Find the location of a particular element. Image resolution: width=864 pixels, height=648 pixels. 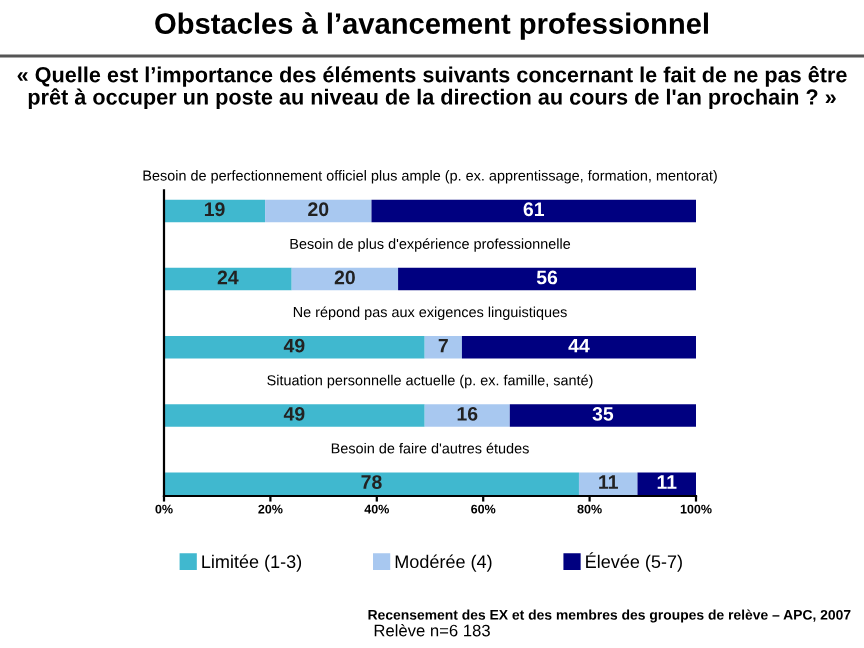

data-label: 61 is located at coordinates (534, 209).